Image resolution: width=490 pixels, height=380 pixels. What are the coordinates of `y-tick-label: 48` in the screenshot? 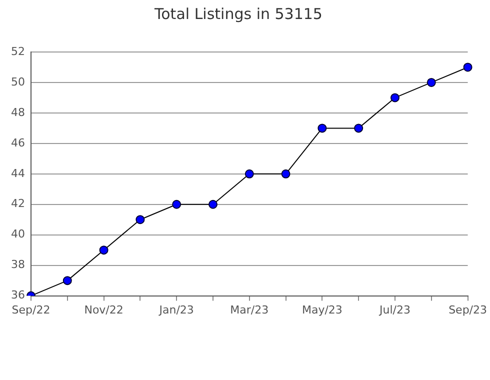 It's located at (17, 112).